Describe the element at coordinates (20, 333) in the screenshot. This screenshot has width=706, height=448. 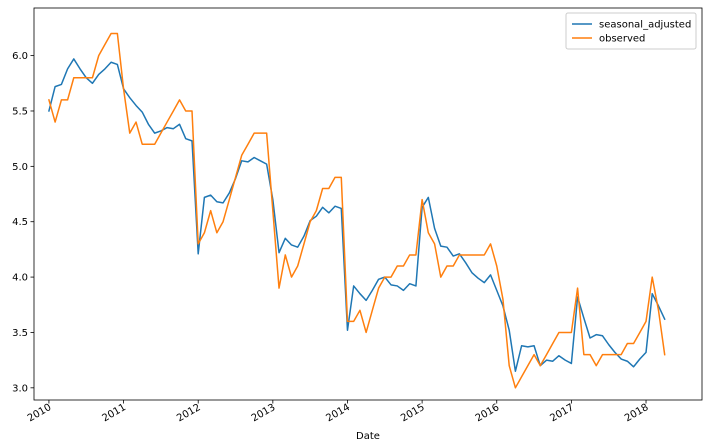
I see `y-tick-label: 3.5` at that location.